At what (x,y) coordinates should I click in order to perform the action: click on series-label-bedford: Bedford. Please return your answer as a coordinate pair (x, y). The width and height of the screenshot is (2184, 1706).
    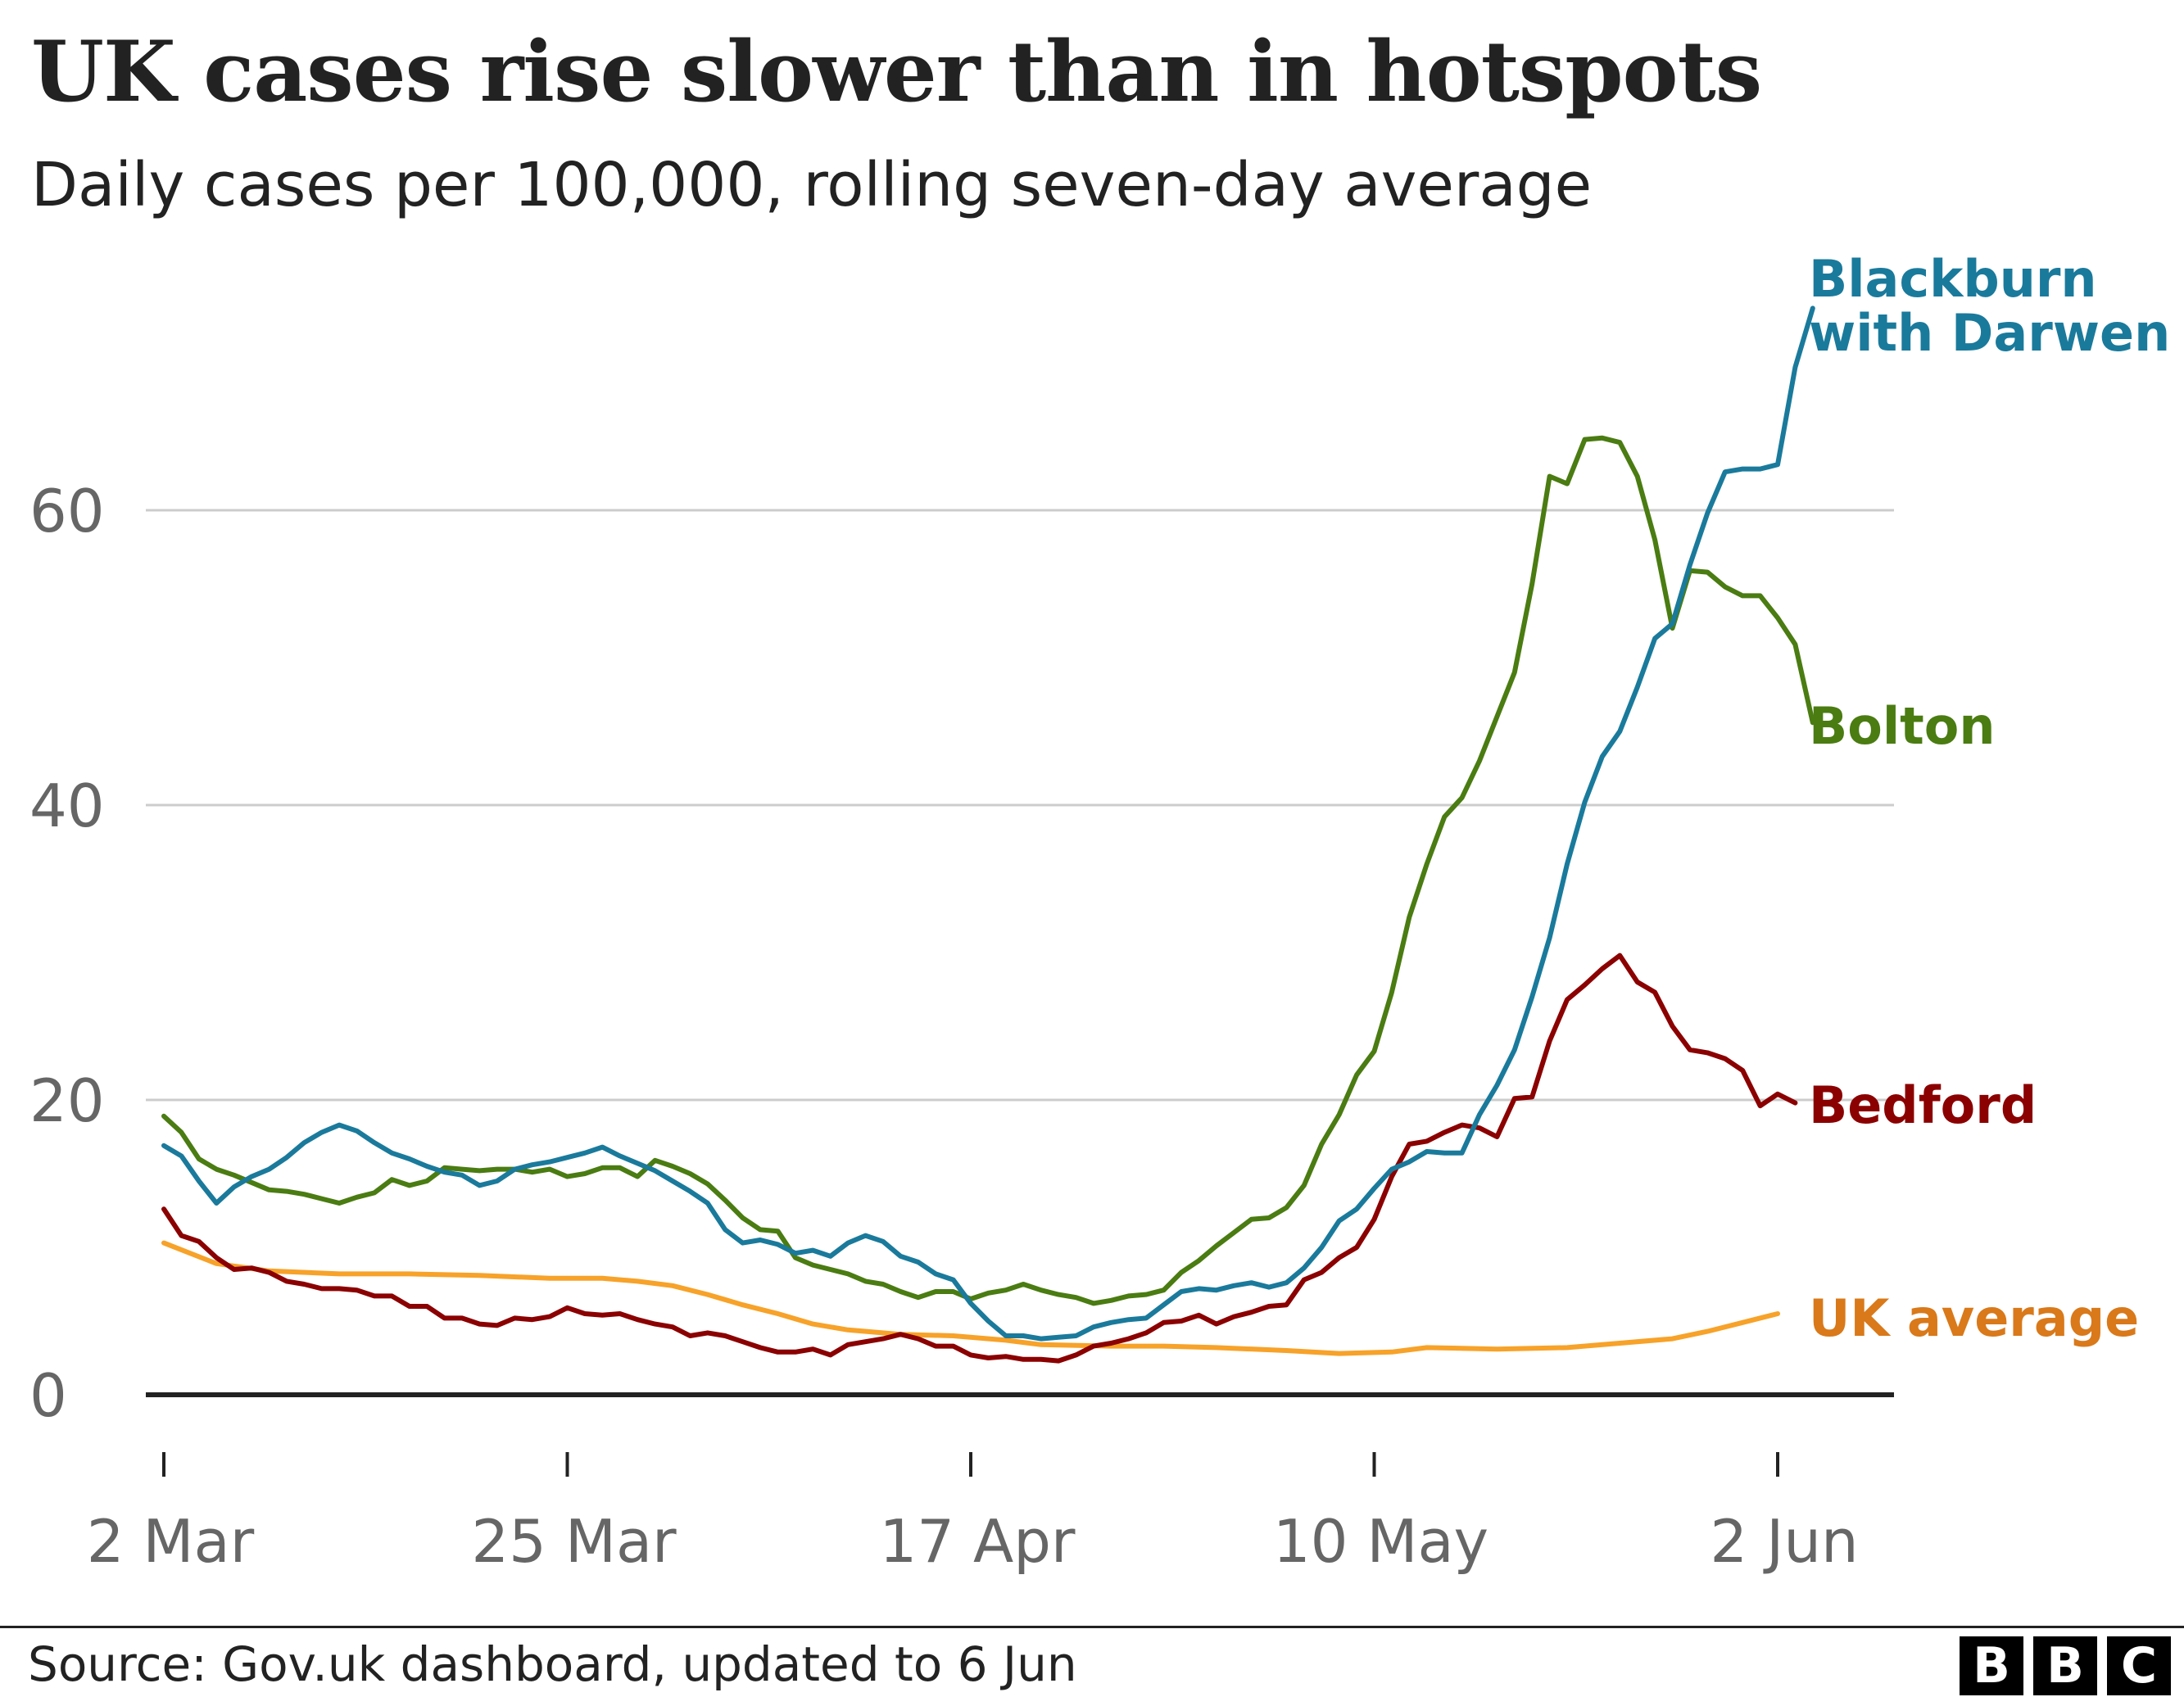
    Looking at the image, I should click on (1923, 1105).